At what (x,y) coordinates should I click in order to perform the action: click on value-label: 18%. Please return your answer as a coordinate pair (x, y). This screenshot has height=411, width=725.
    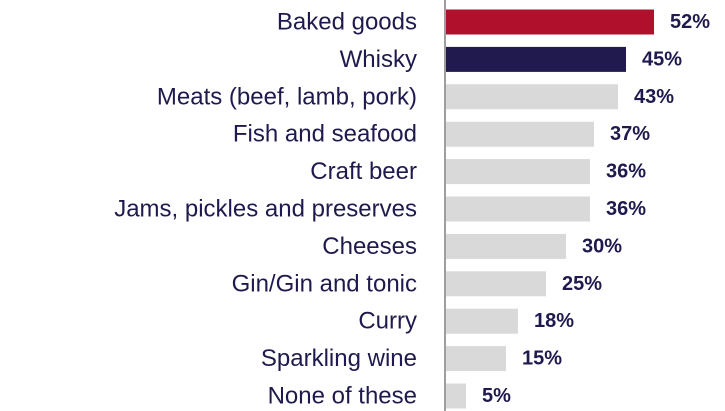
    Looking at the image, I should click on (554, 321).